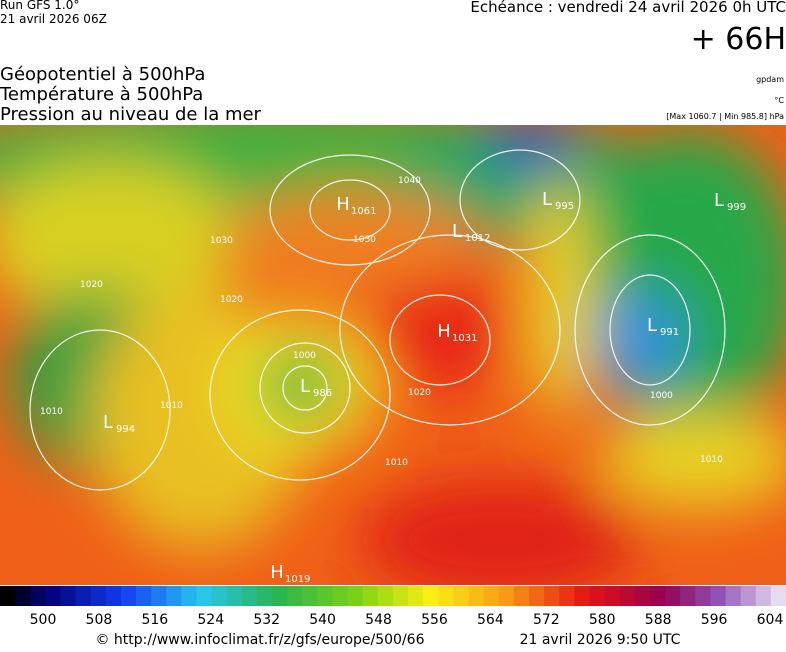  Describe the element at coordinates (628, 8) in the screenshot. I see `forecast-time: Echéance : vendredi 24 avril 2026 0h UTC` at that location.